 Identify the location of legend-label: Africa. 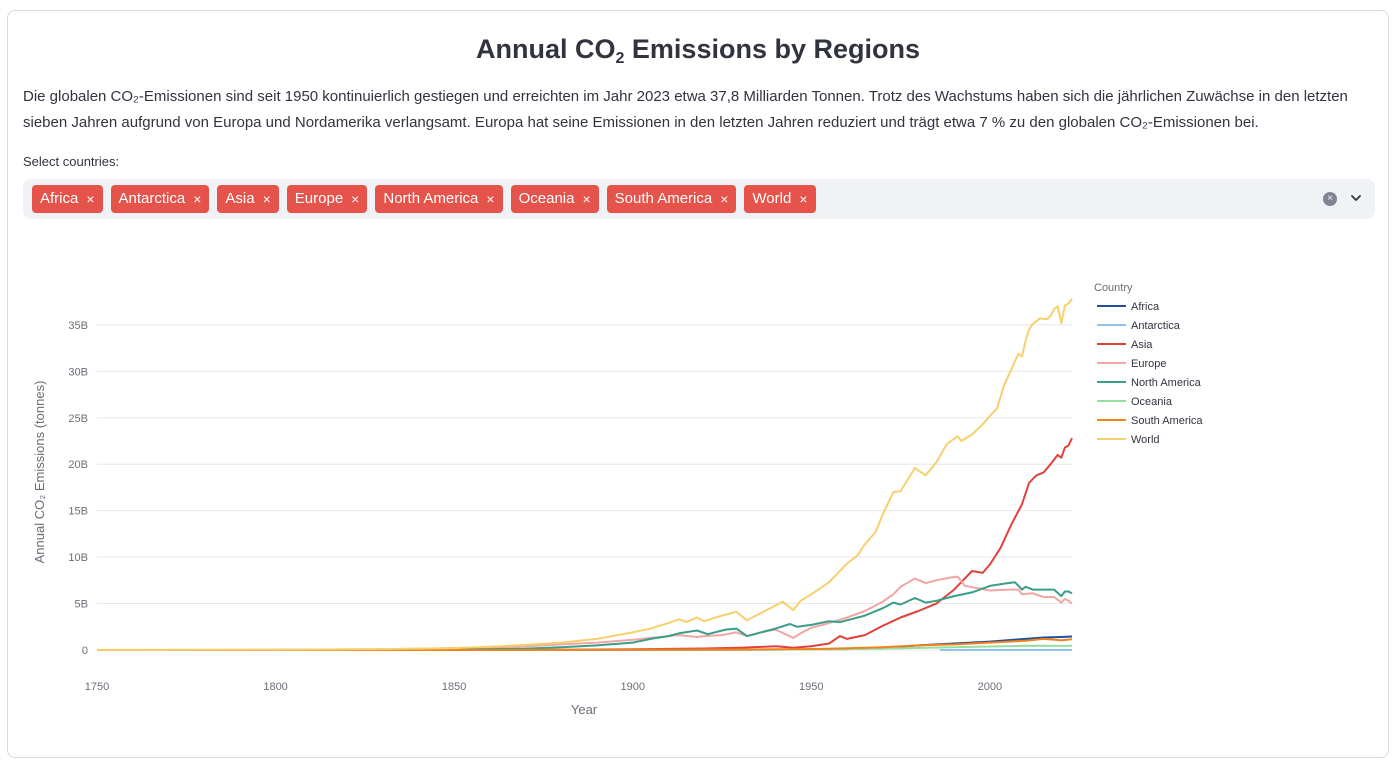
(1145, 307).